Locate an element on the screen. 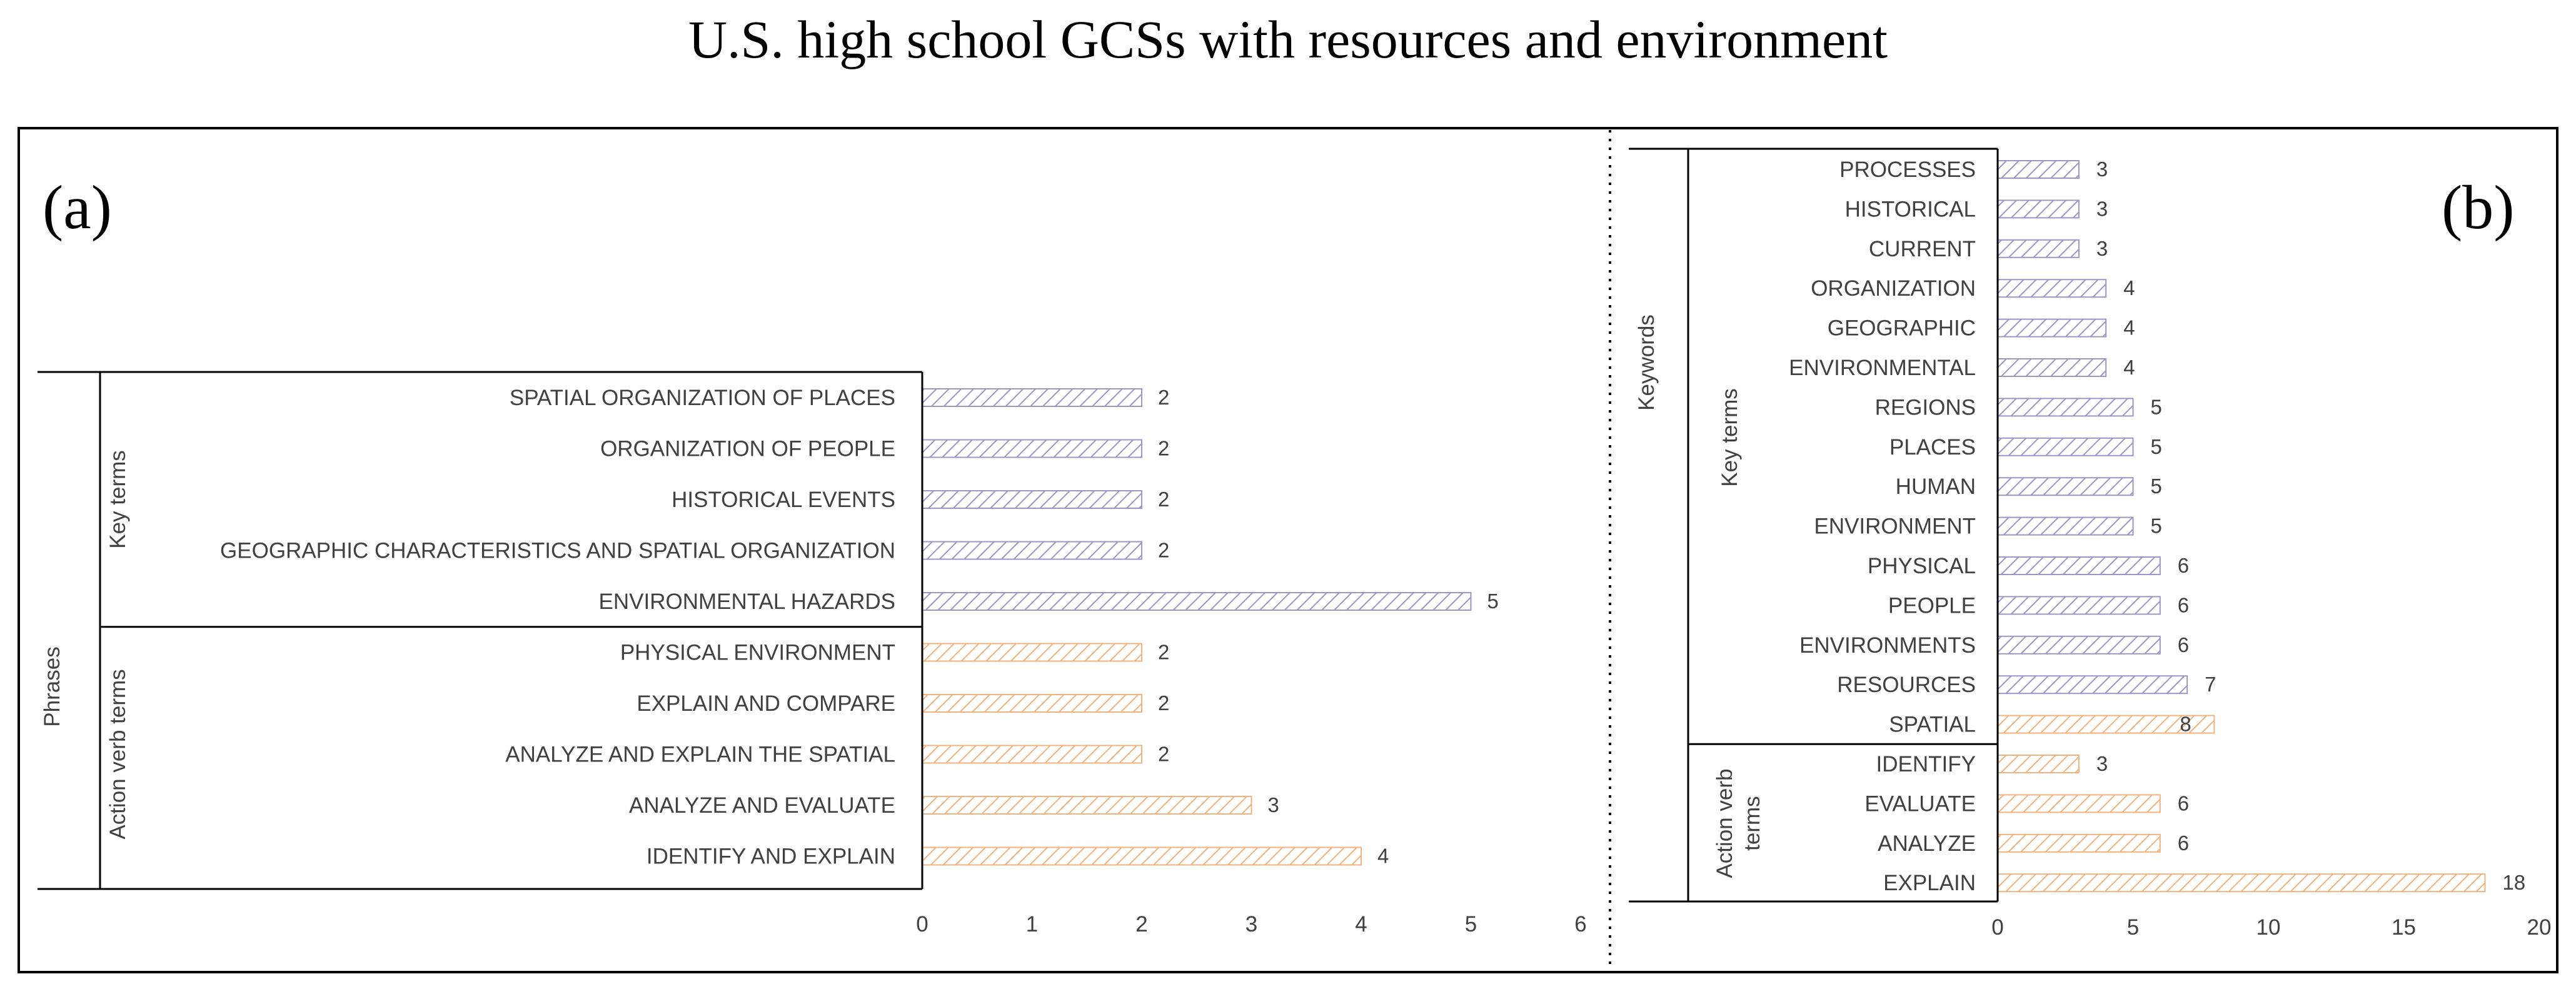 This screenshot has width=2576, height=989. panel-b-label-explain: EXPLAIN is located at coordinates (1929, 883).